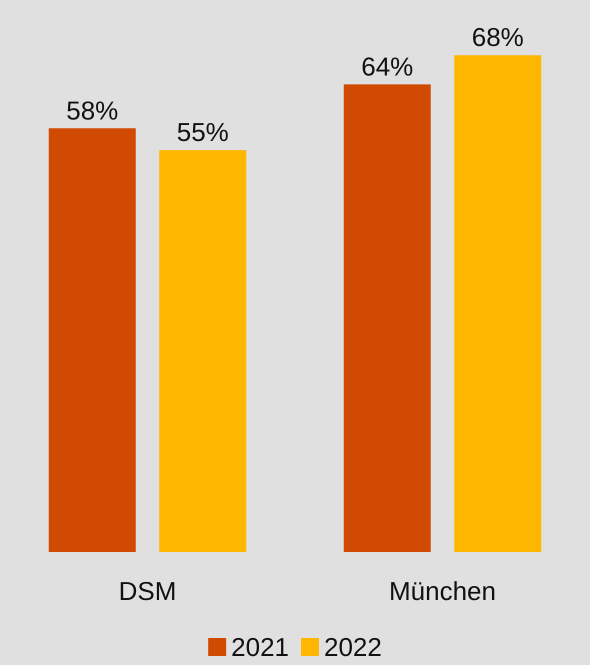  What do you see at coordinates (202, 132) in the screenshot?
I see `data-label: 55%` at bounding box center [202, 132].